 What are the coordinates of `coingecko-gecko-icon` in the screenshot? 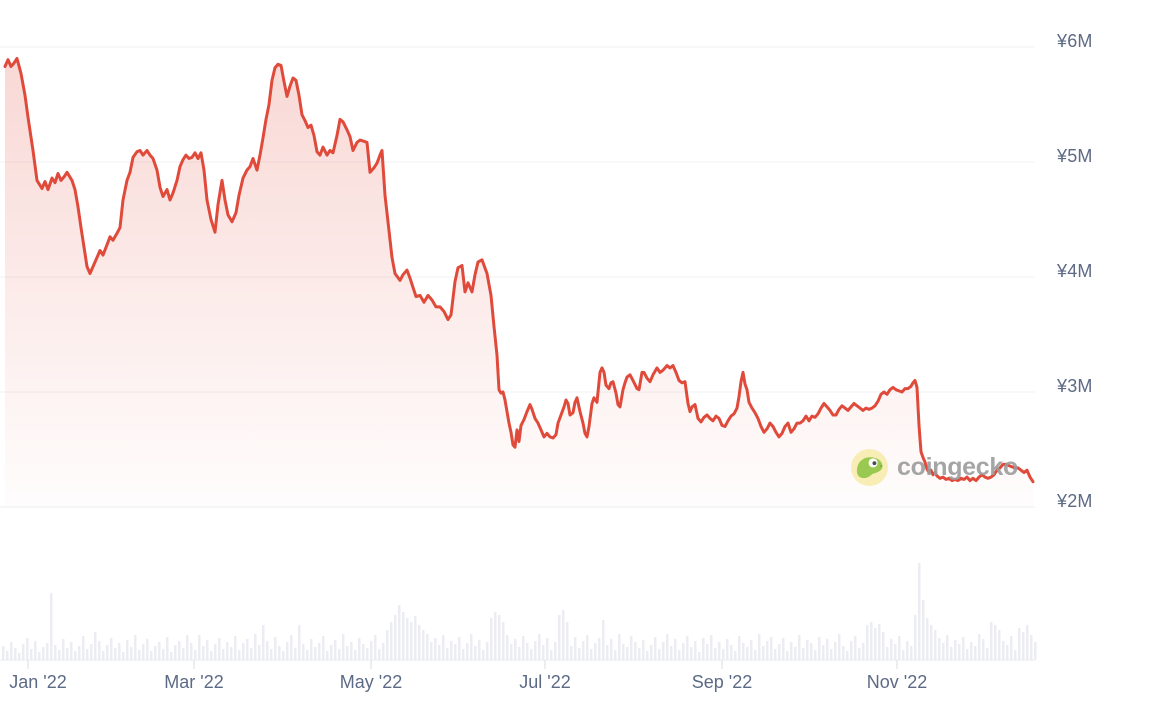 It's located at (869, 467).